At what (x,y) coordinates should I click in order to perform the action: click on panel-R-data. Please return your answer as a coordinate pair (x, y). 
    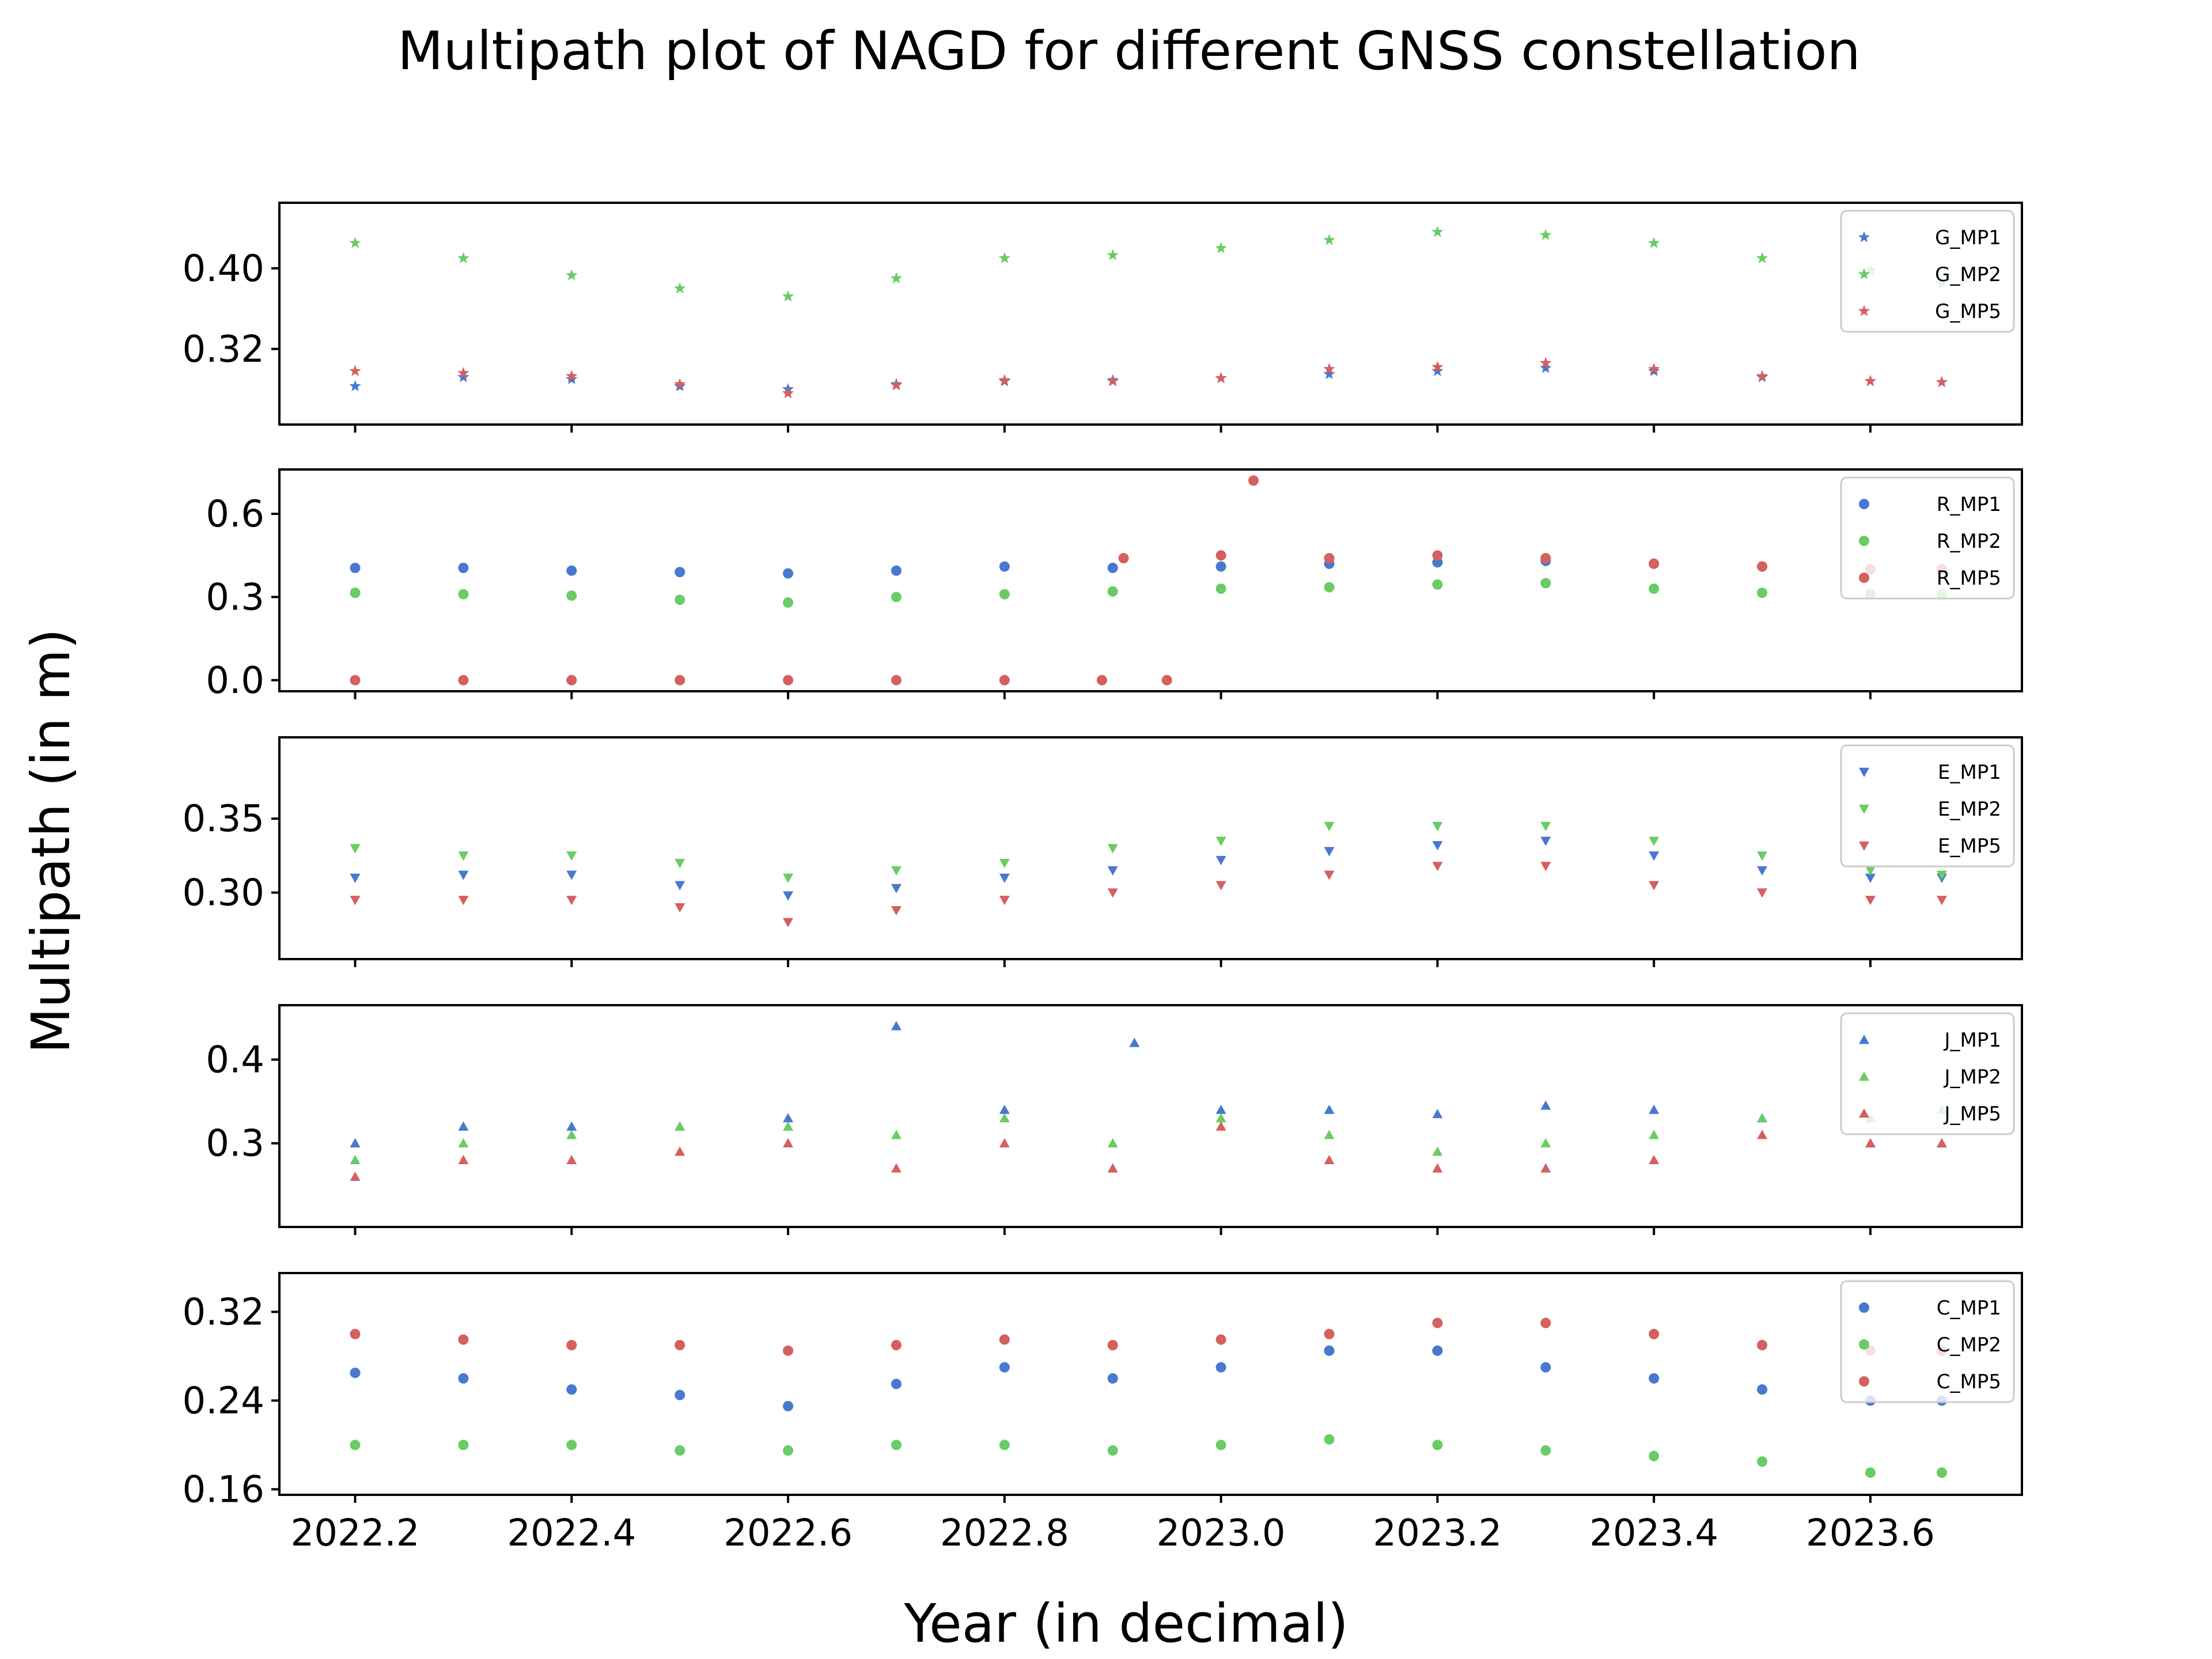
    Looking at the image, I should click on (1148, 580).